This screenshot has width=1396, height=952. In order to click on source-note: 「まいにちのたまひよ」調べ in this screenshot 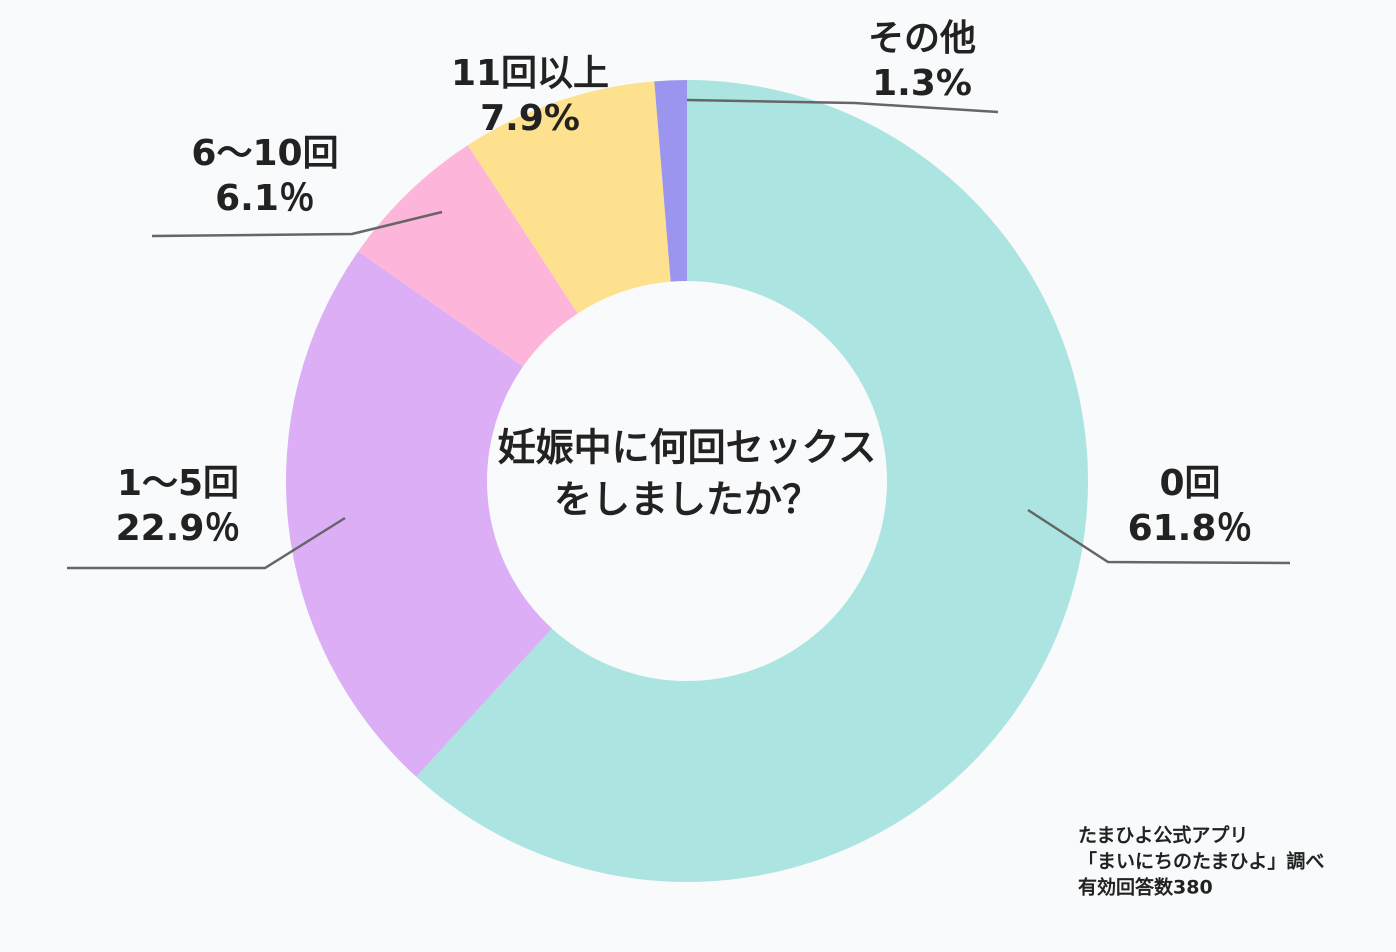, I will do `click(1201, 861)`.